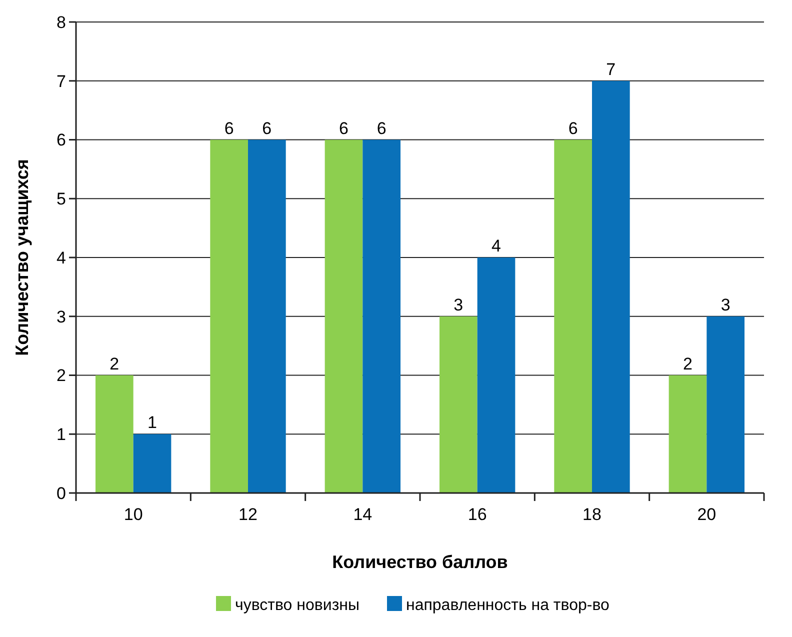 Image resolution: width=792 pixels, height=637 pixels. What do you see at coordinates (248, 514) in the screenshot?
I see `x-tick-label: 12` at bounding box center [248, 514].